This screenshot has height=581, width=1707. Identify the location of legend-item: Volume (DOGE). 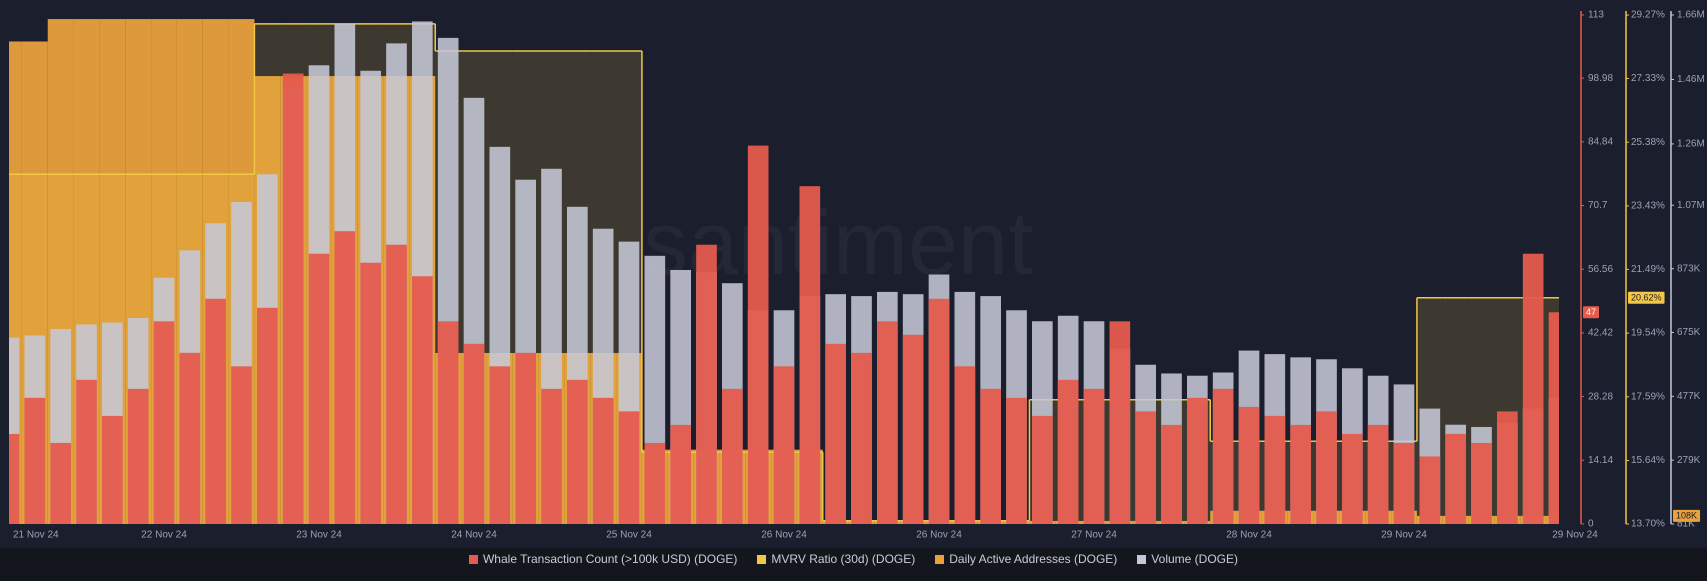
(1187, 559).